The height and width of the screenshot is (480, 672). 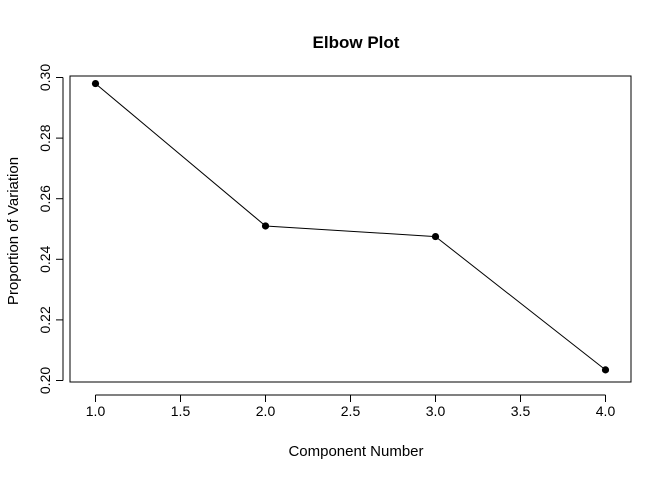 What do you see at coordinates (356, 42) in the screenshot?
I see `chart-title: Elbow Plot` at bounding box center [356, 42].